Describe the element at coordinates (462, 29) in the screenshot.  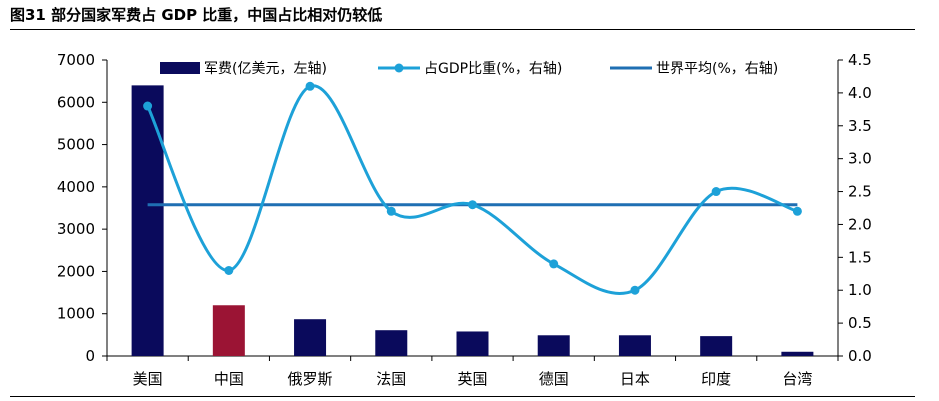
I see `top-rule` at that location.